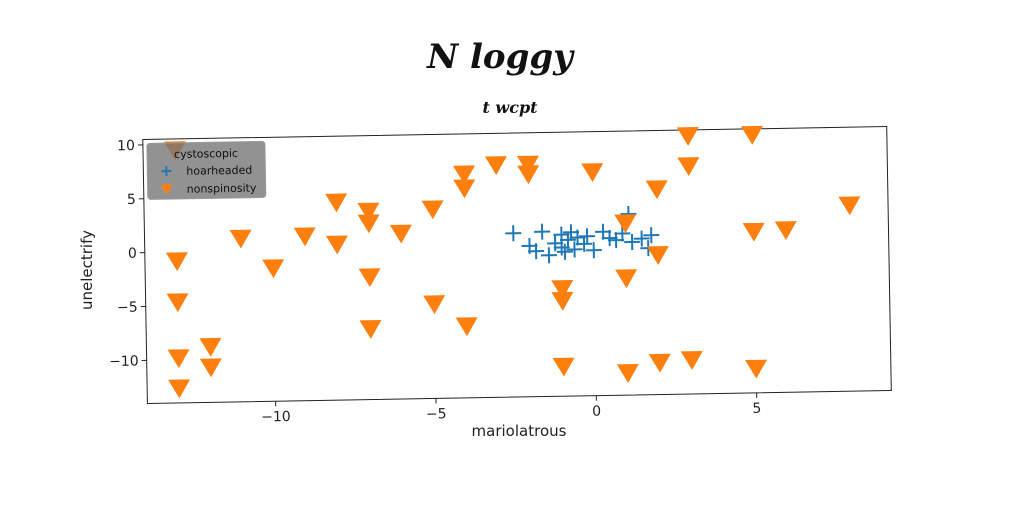 The image size is (1024, 512). What do you see at coordinates (166, 189) in the screenshot?
I see `legend-marker-nonspinosity` at bounding box center [166, 189].